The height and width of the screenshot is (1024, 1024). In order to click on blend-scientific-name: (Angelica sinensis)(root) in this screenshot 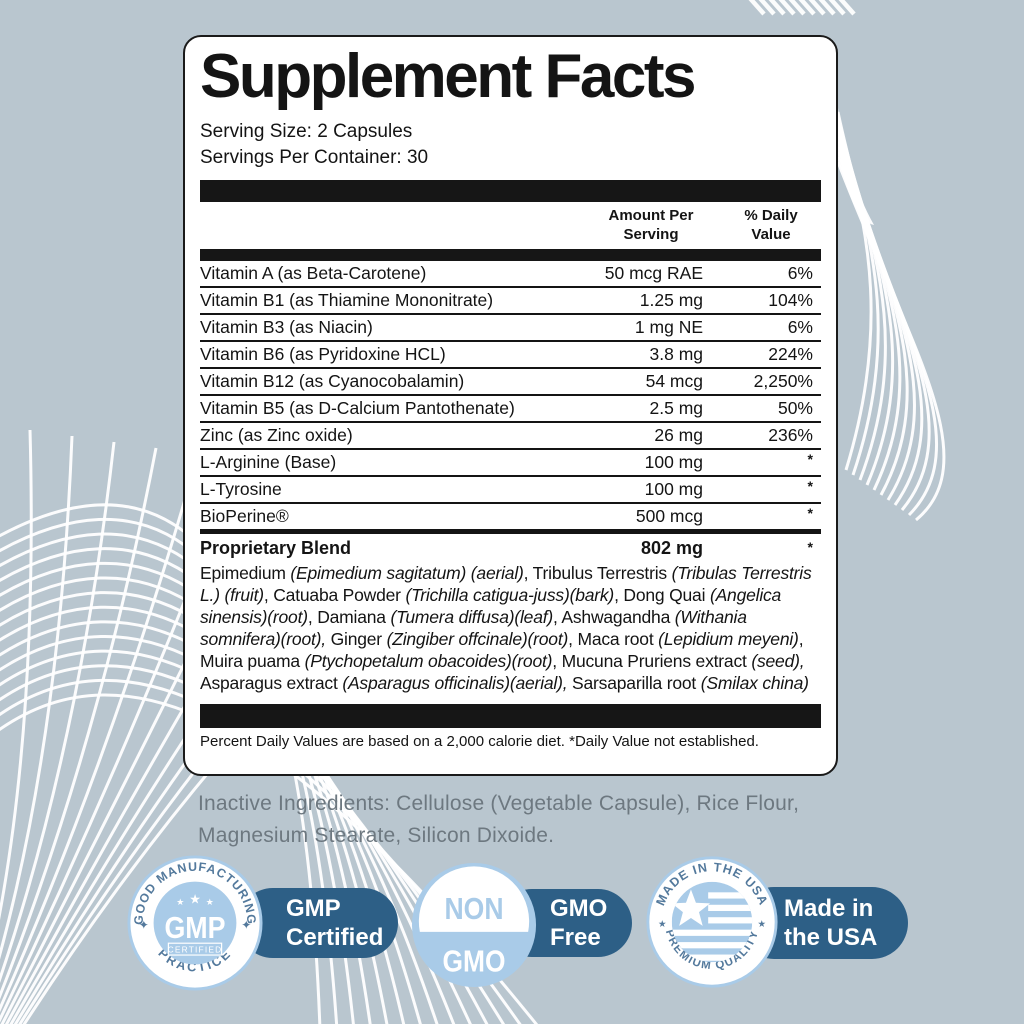, I will do `click(491, 606)`.